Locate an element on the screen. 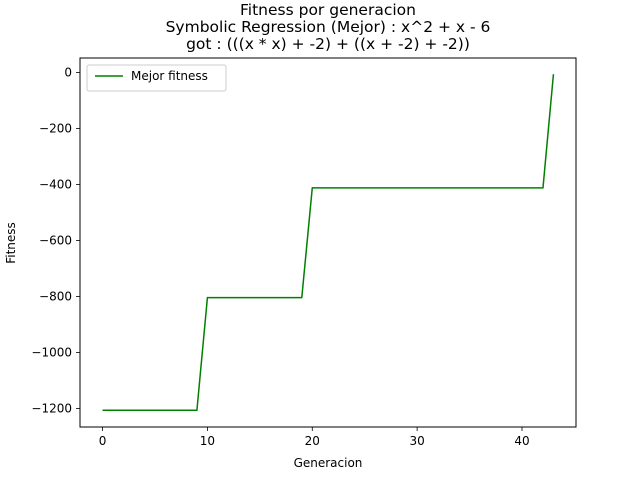  y-axis-label: Fitness is located at coordinates (11, 243).